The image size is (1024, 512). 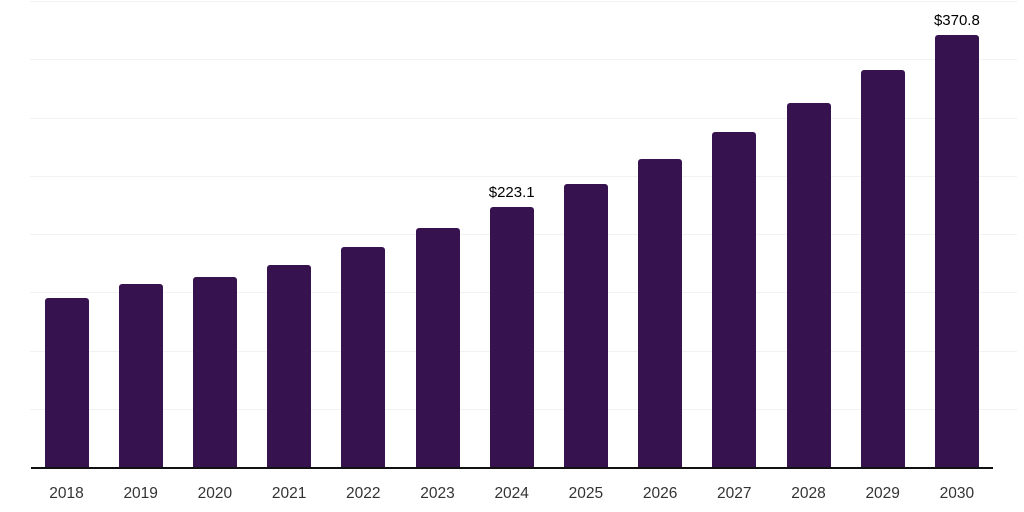 I want to click on bar-2021, so click(x=289, y=366).